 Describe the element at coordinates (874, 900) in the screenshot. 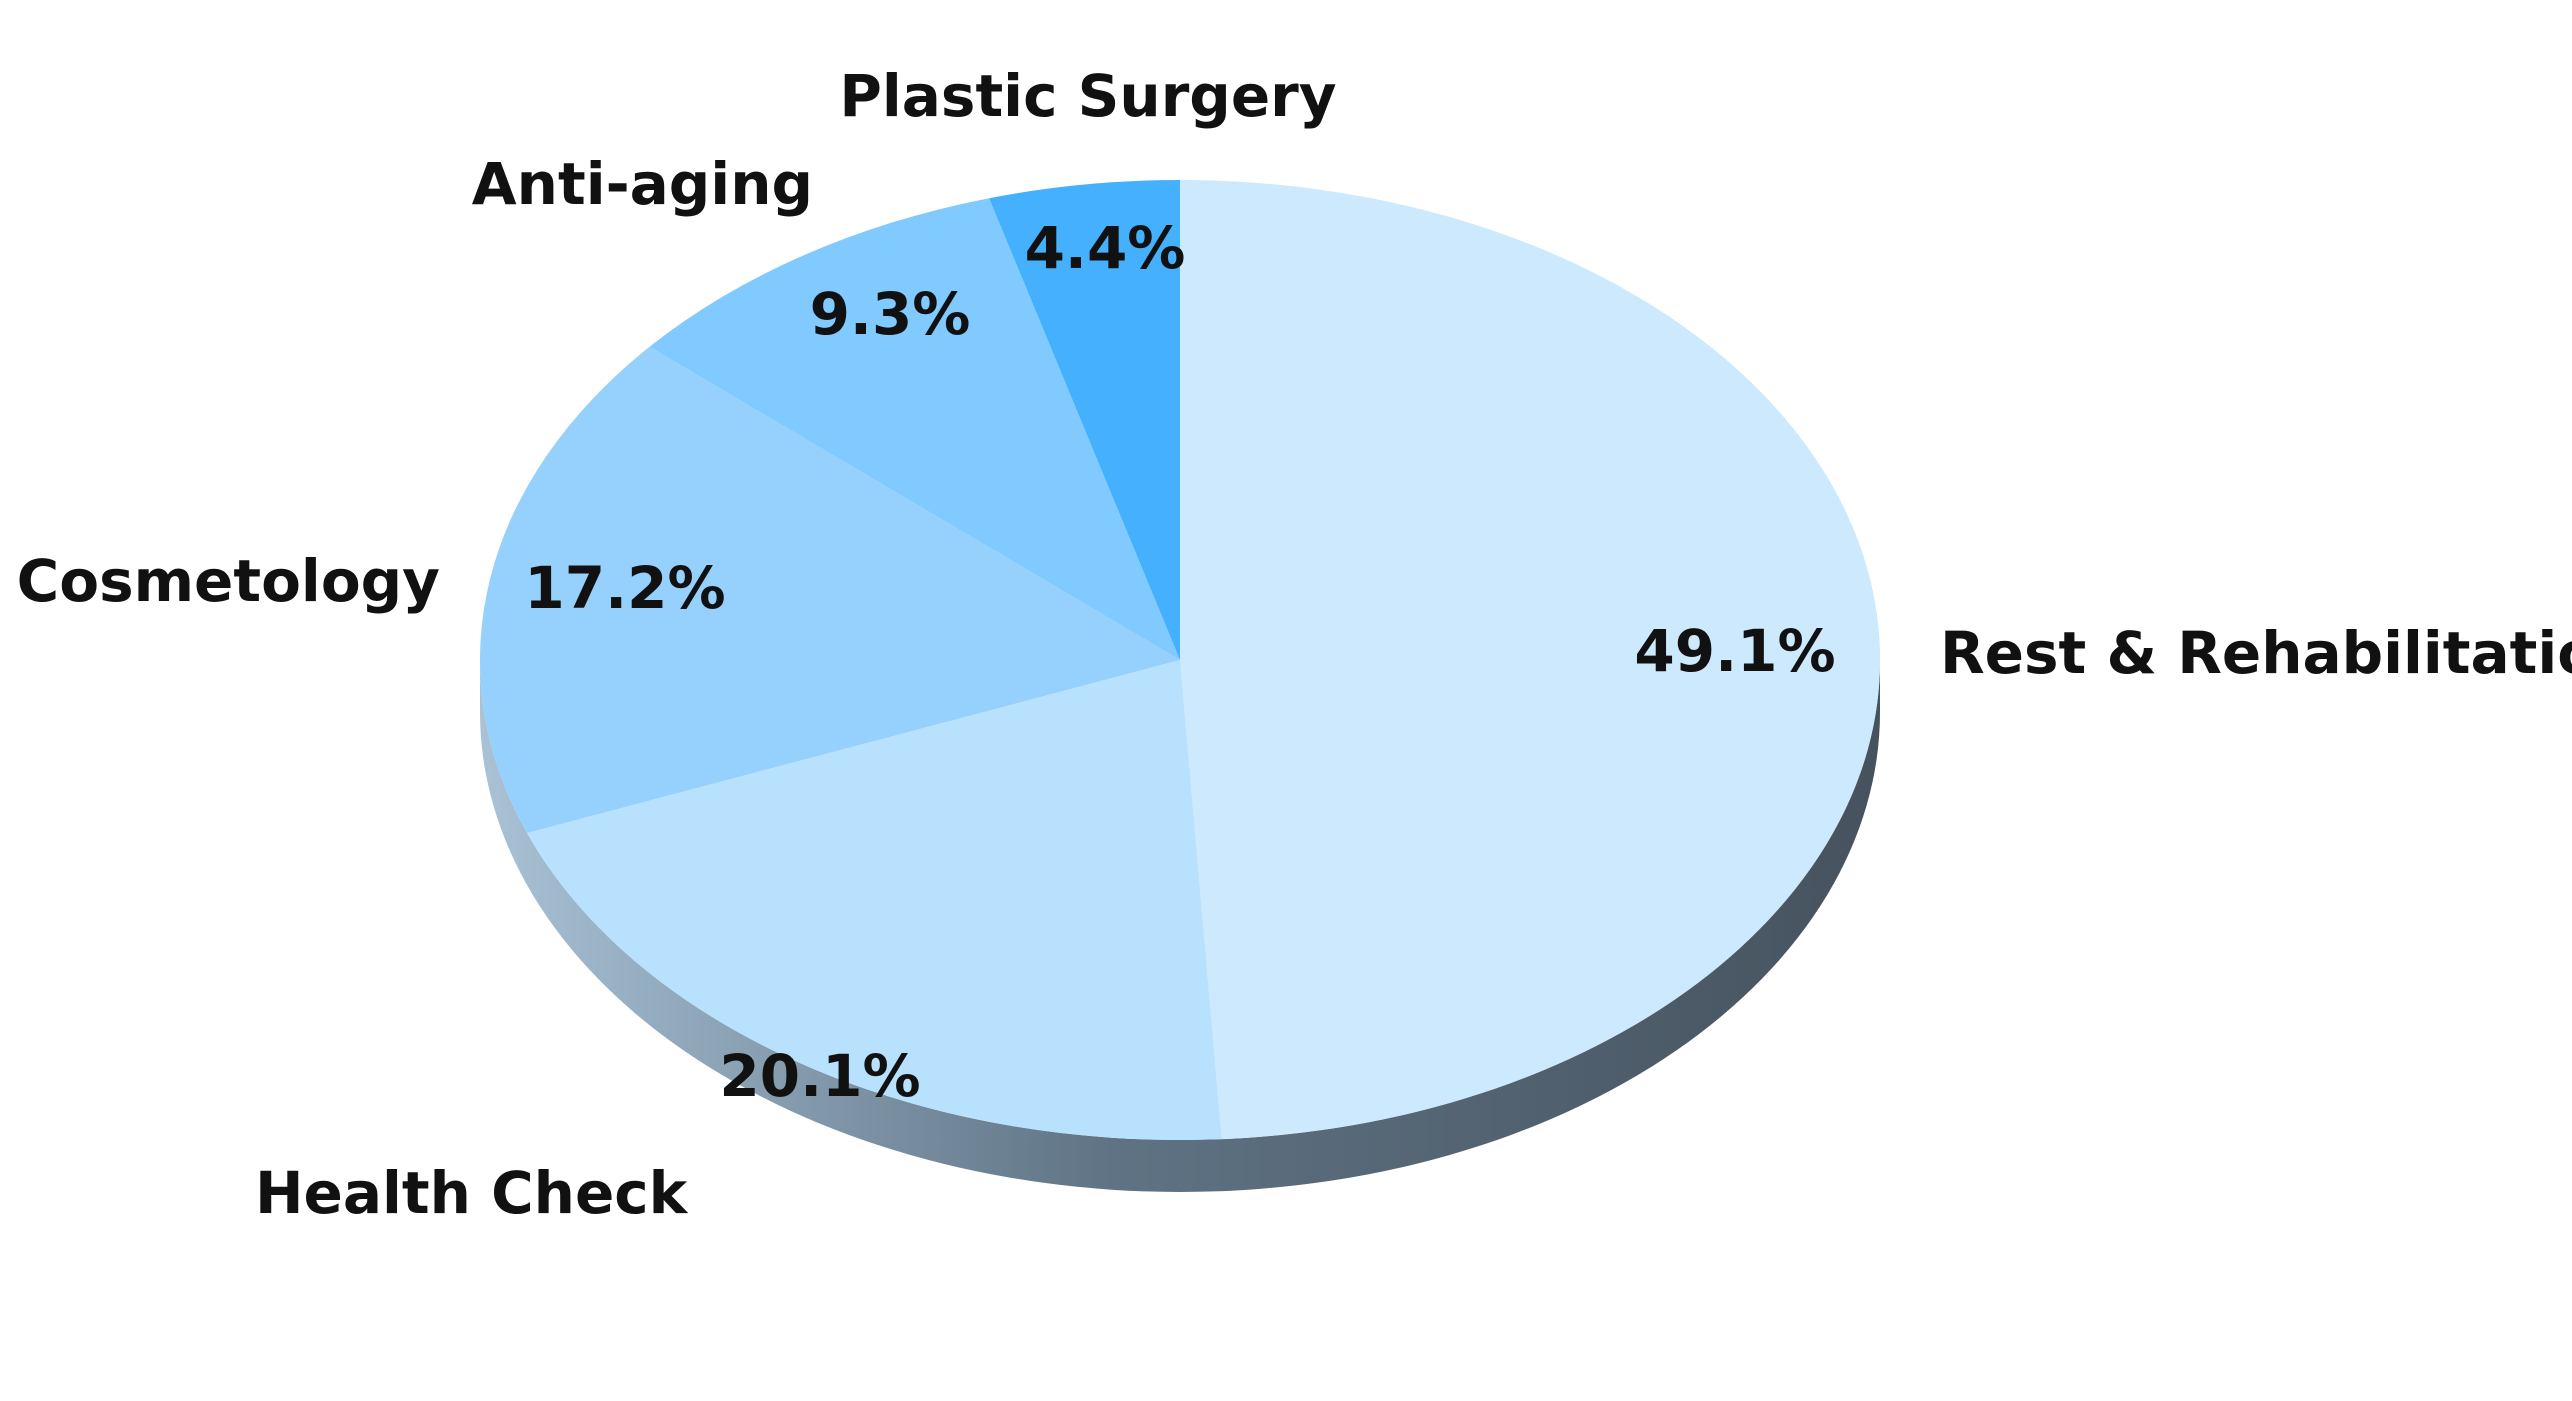

I see `pie-slice-health-check` at that location.